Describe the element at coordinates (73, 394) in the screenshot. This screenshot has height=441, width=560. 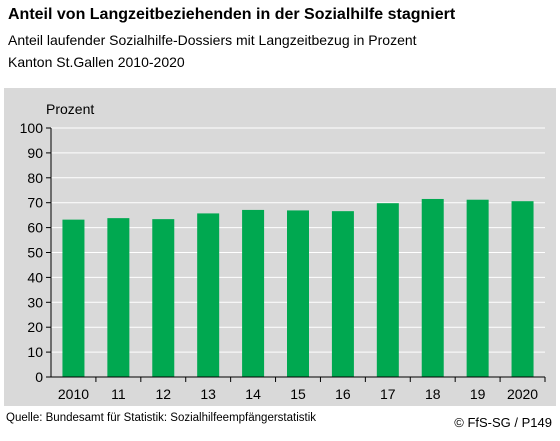
I see `x-tick-label-2010: 2010` at that location.